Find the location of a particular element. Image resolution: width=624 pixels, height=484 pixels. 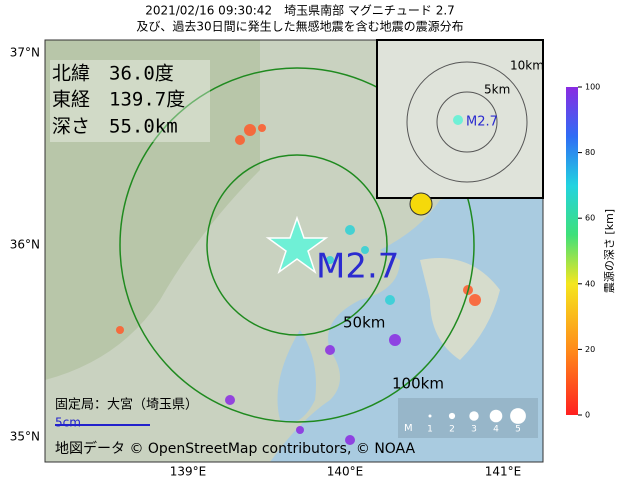

info-backdrop is located at coordinates (130, 101).